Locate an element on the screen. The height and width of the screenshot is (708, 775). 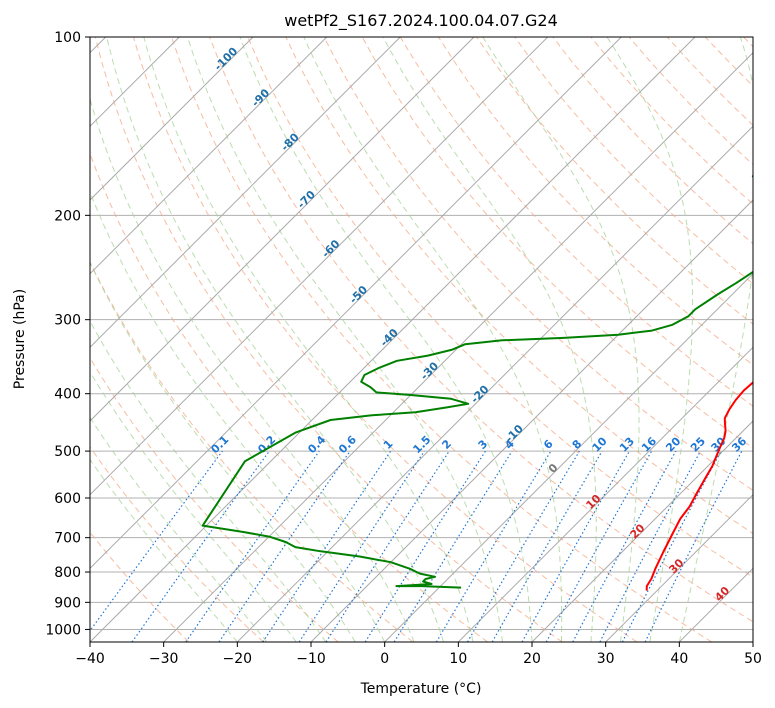
y-tick-label: 1000 is located at coordinates (63, 630).